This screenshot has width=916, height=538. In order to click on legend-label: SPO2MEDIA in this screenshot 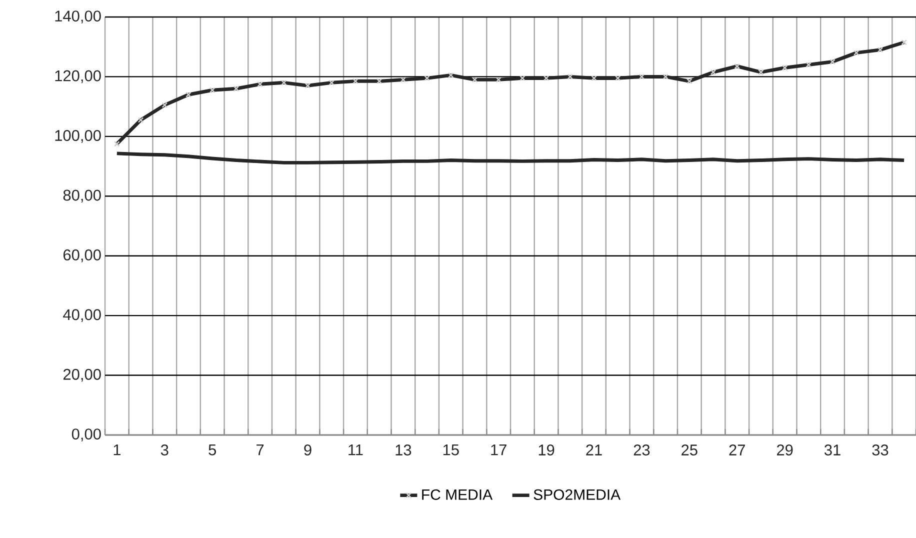, I will do `click(577, 494)`.